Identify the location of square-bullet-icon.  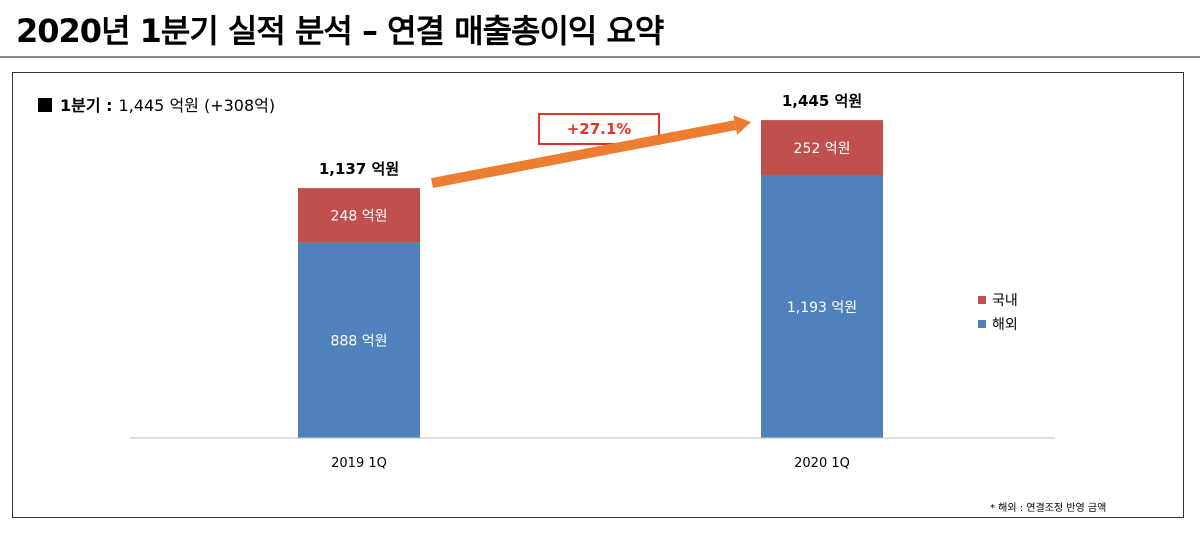
(45, 105).